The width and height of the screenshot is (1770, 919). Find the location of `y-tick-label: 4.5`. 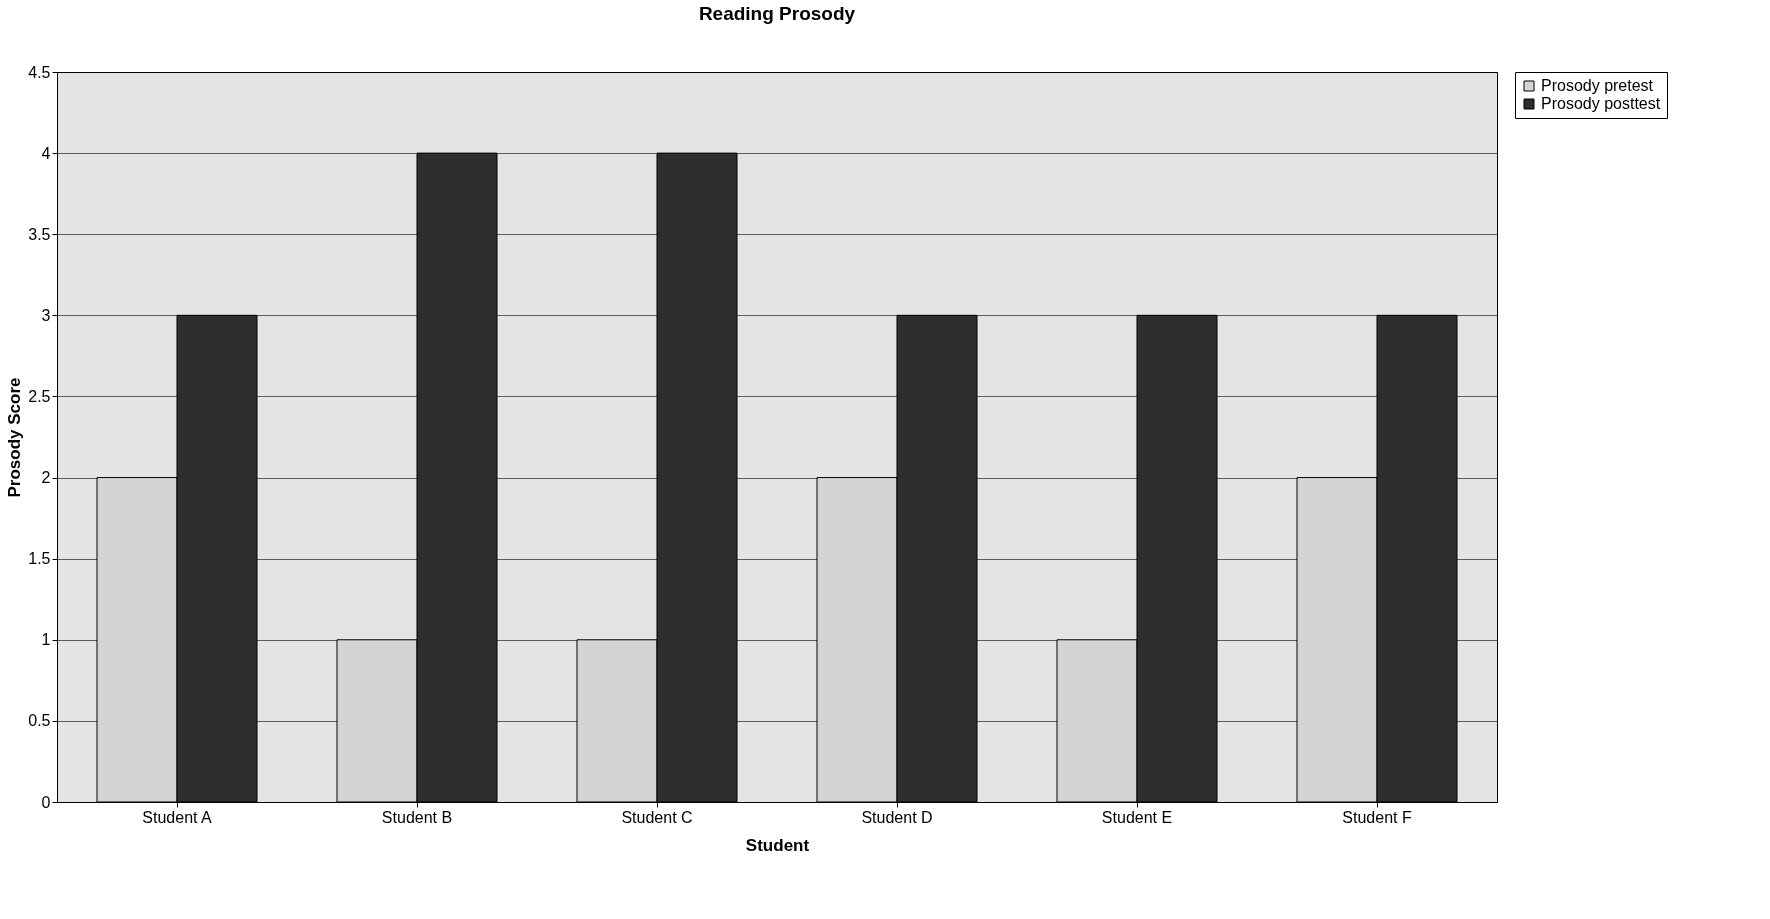

y-tick-label: 4.5 is located at coordinates (39, 72).